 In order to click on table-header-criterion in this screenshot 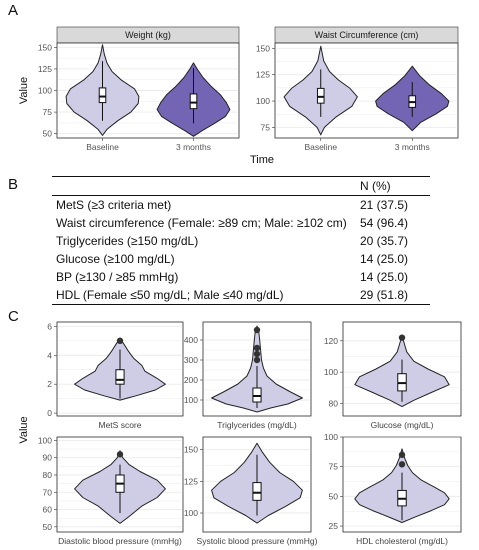, I will do `click(204, 186)`.